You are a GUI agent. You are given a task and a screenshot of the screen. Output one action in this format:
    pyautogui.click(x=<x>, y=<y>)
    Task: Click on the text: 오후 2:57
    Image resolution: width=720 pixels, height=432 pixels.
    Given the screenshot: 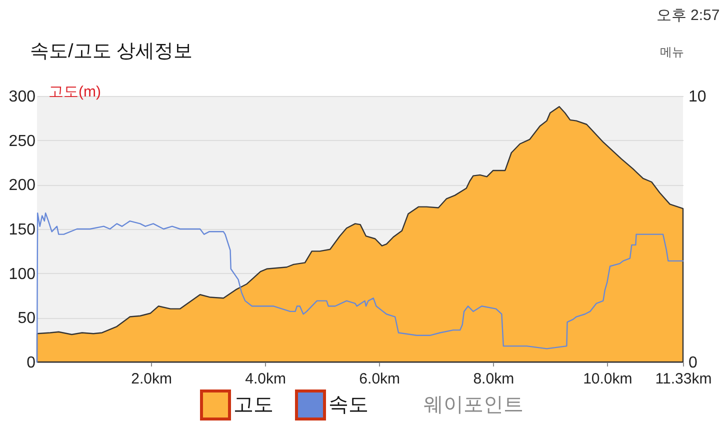 What is the action you would take?
    pyautogui.click(x=688, y=15)
    